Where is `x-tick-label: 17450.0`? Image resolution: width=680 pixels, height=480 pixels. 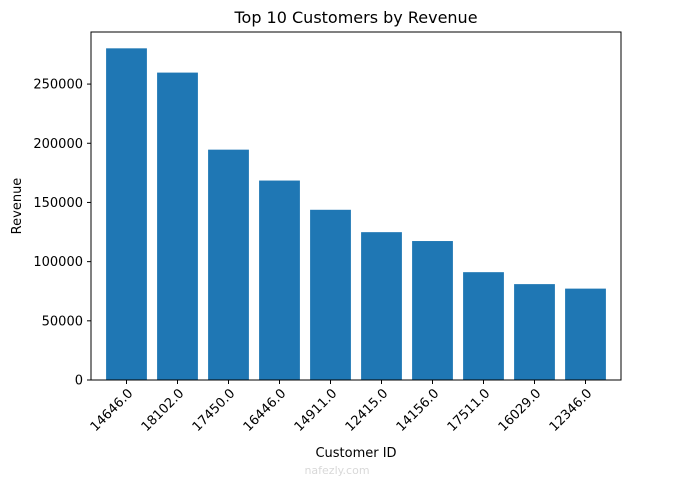
x-tick-label: 17450.0 is located at coordinates (214, 410).